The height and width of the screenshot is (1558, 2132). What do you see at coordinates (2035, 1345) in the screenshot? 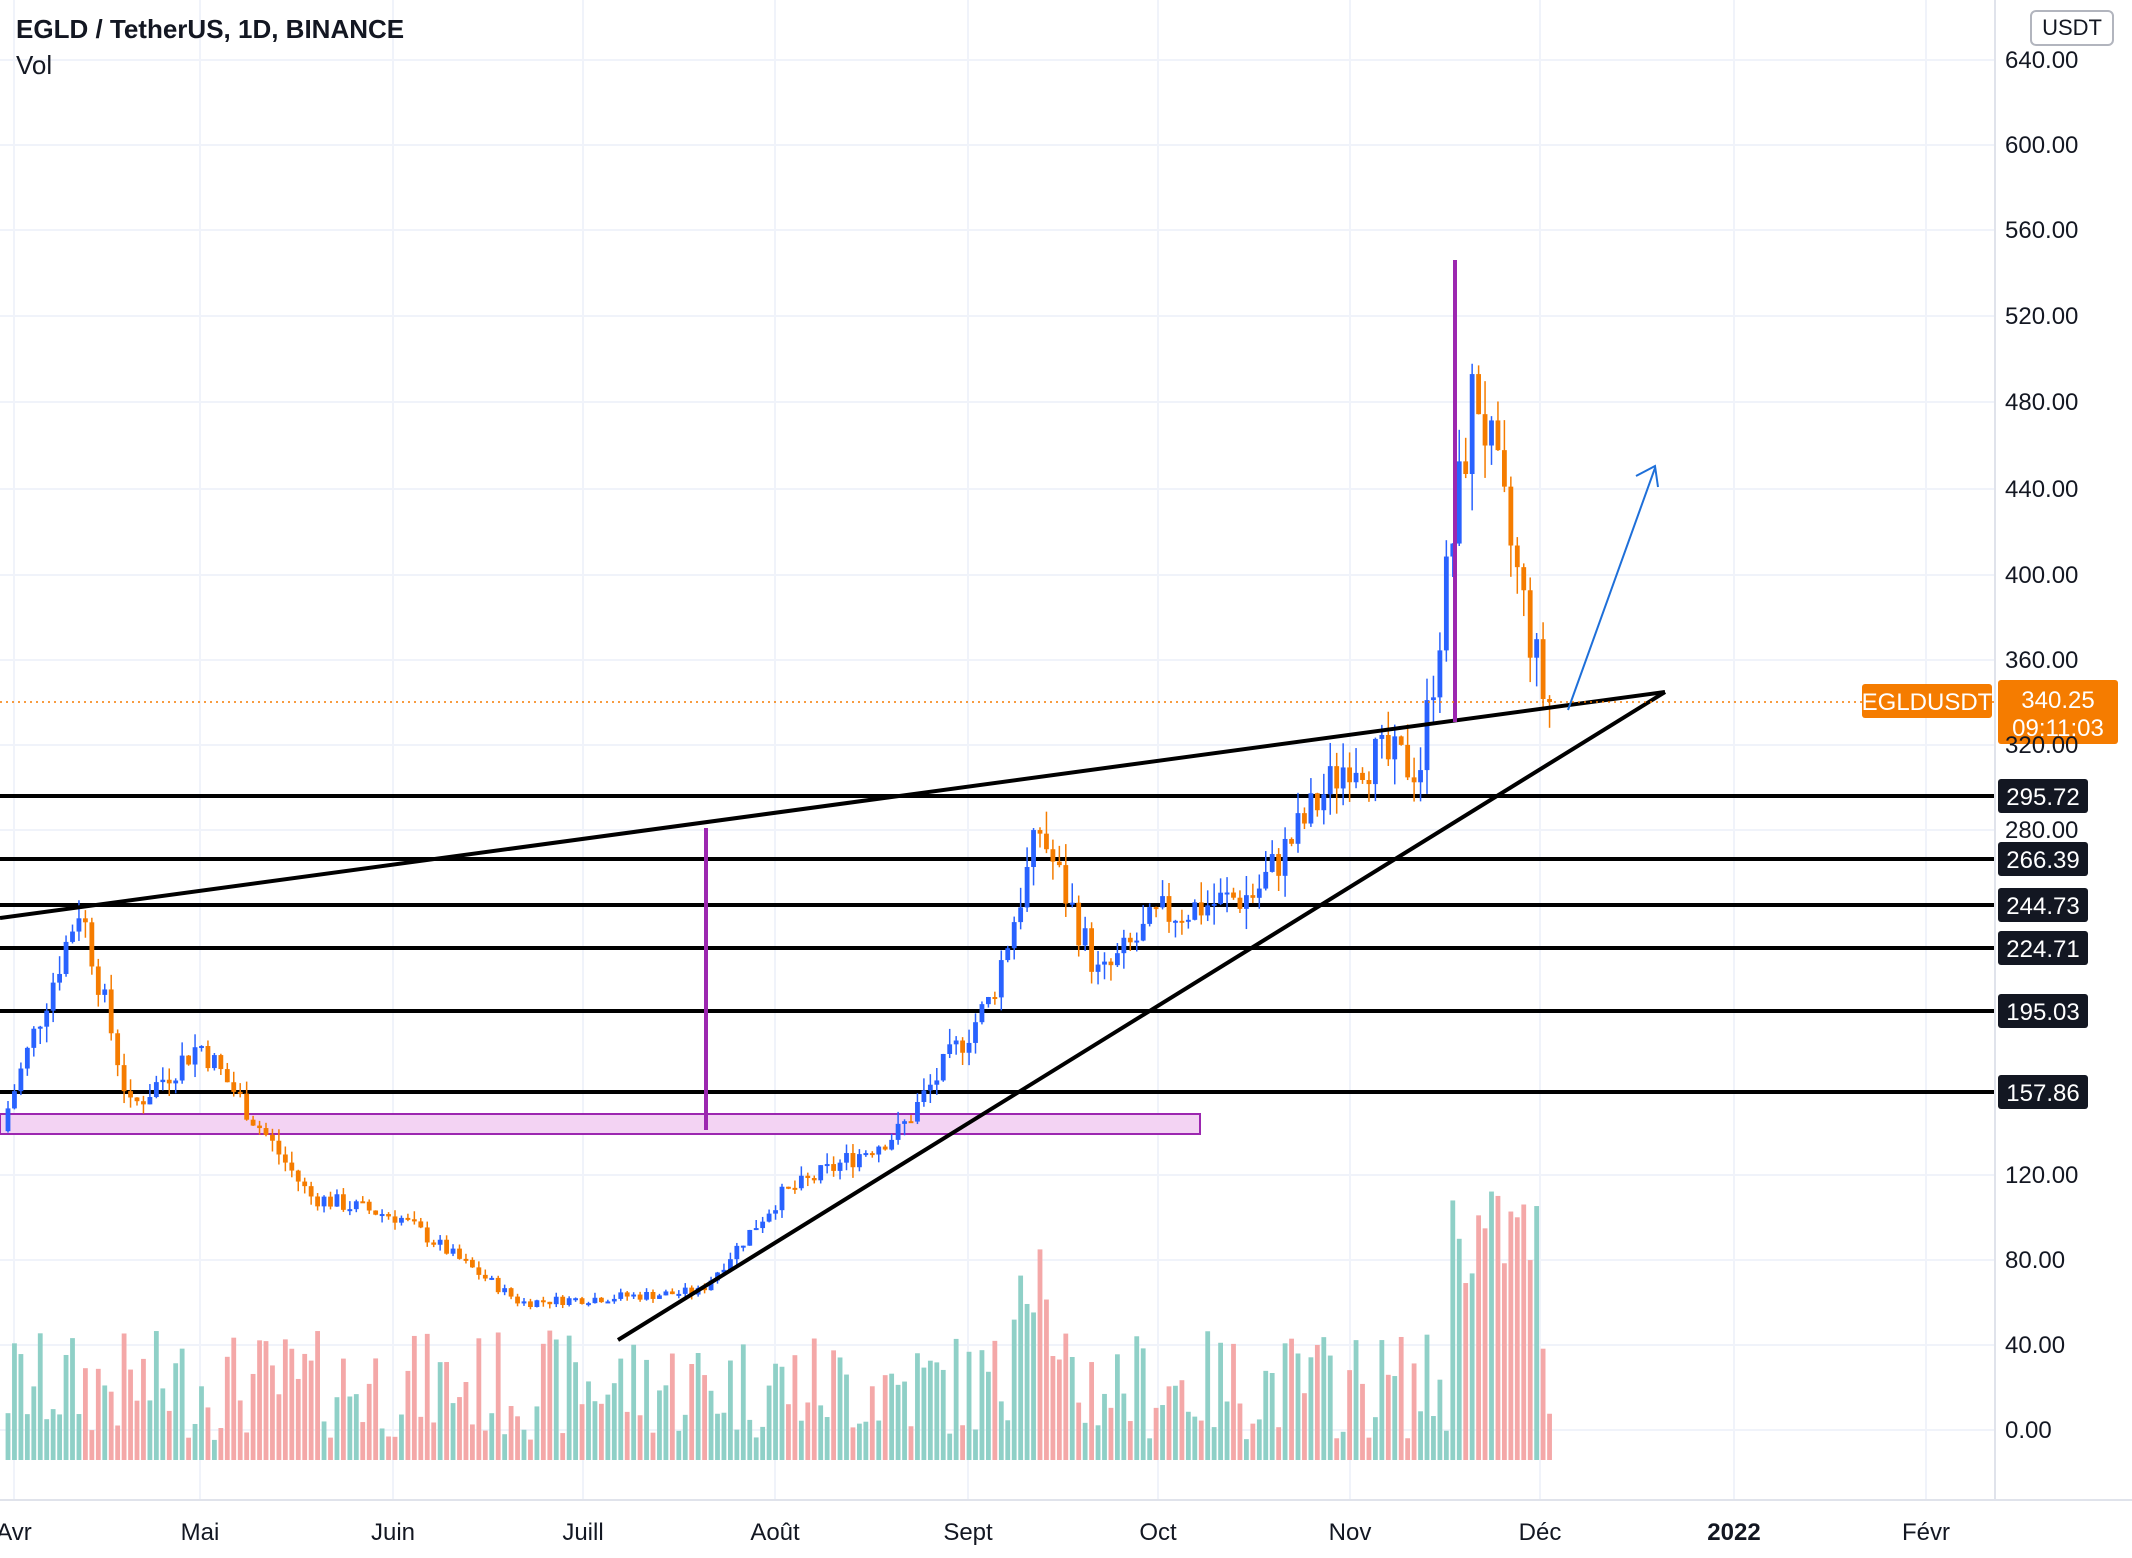
I see `price-tick-label: 40.00` at bounding box center [2035, 1345].